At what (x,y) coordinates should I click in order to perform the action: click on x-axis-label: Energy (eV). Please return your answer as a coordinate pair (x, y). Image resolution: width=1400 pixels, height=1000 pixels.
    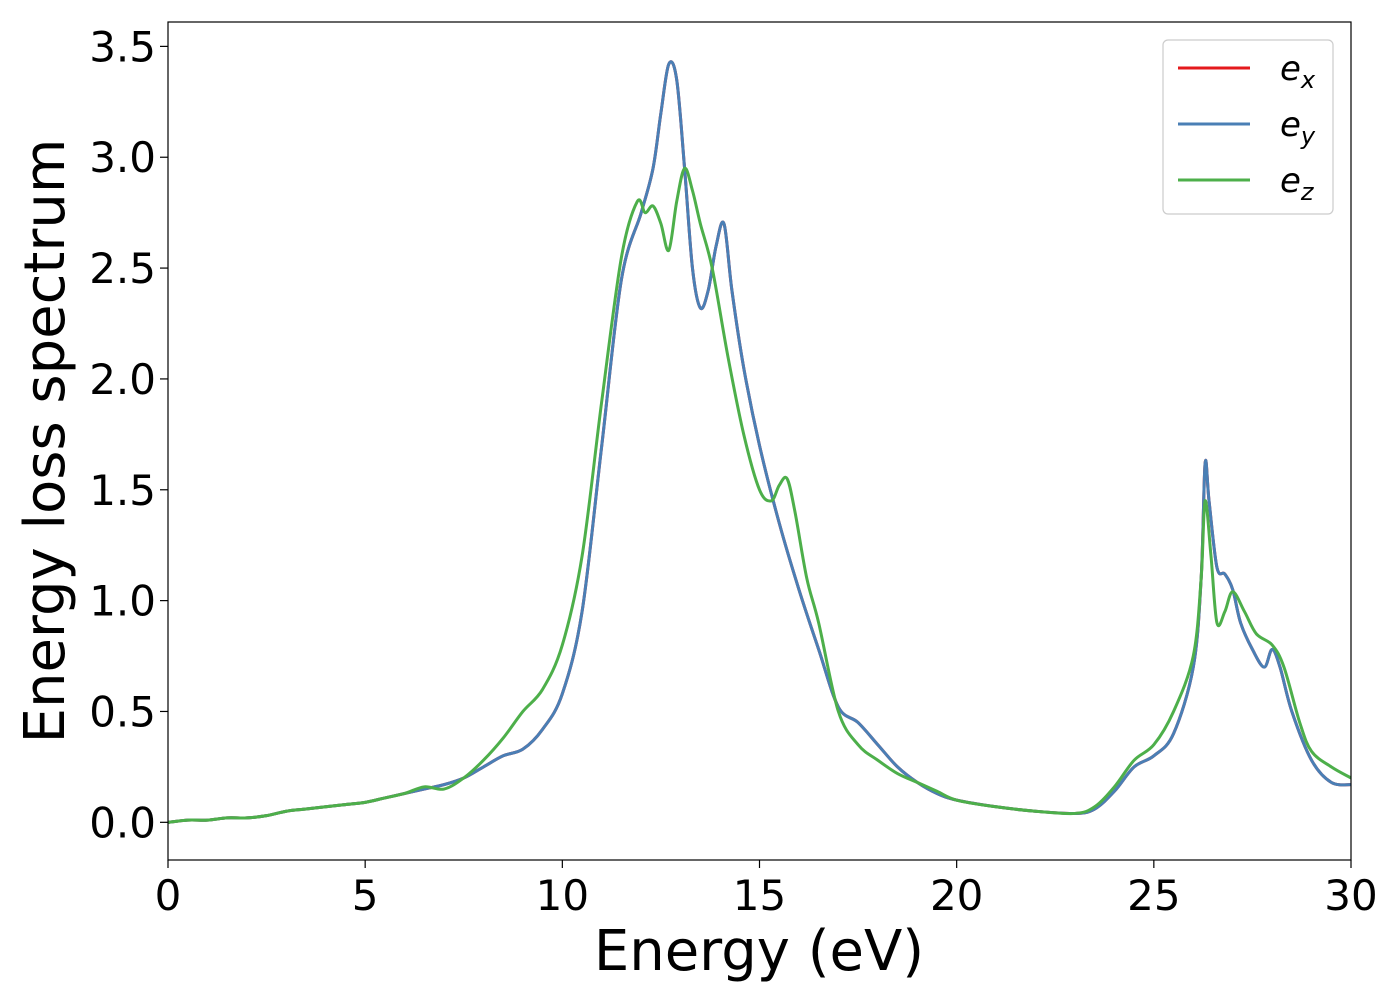
    Looking at the image, I should click on (759, 951).